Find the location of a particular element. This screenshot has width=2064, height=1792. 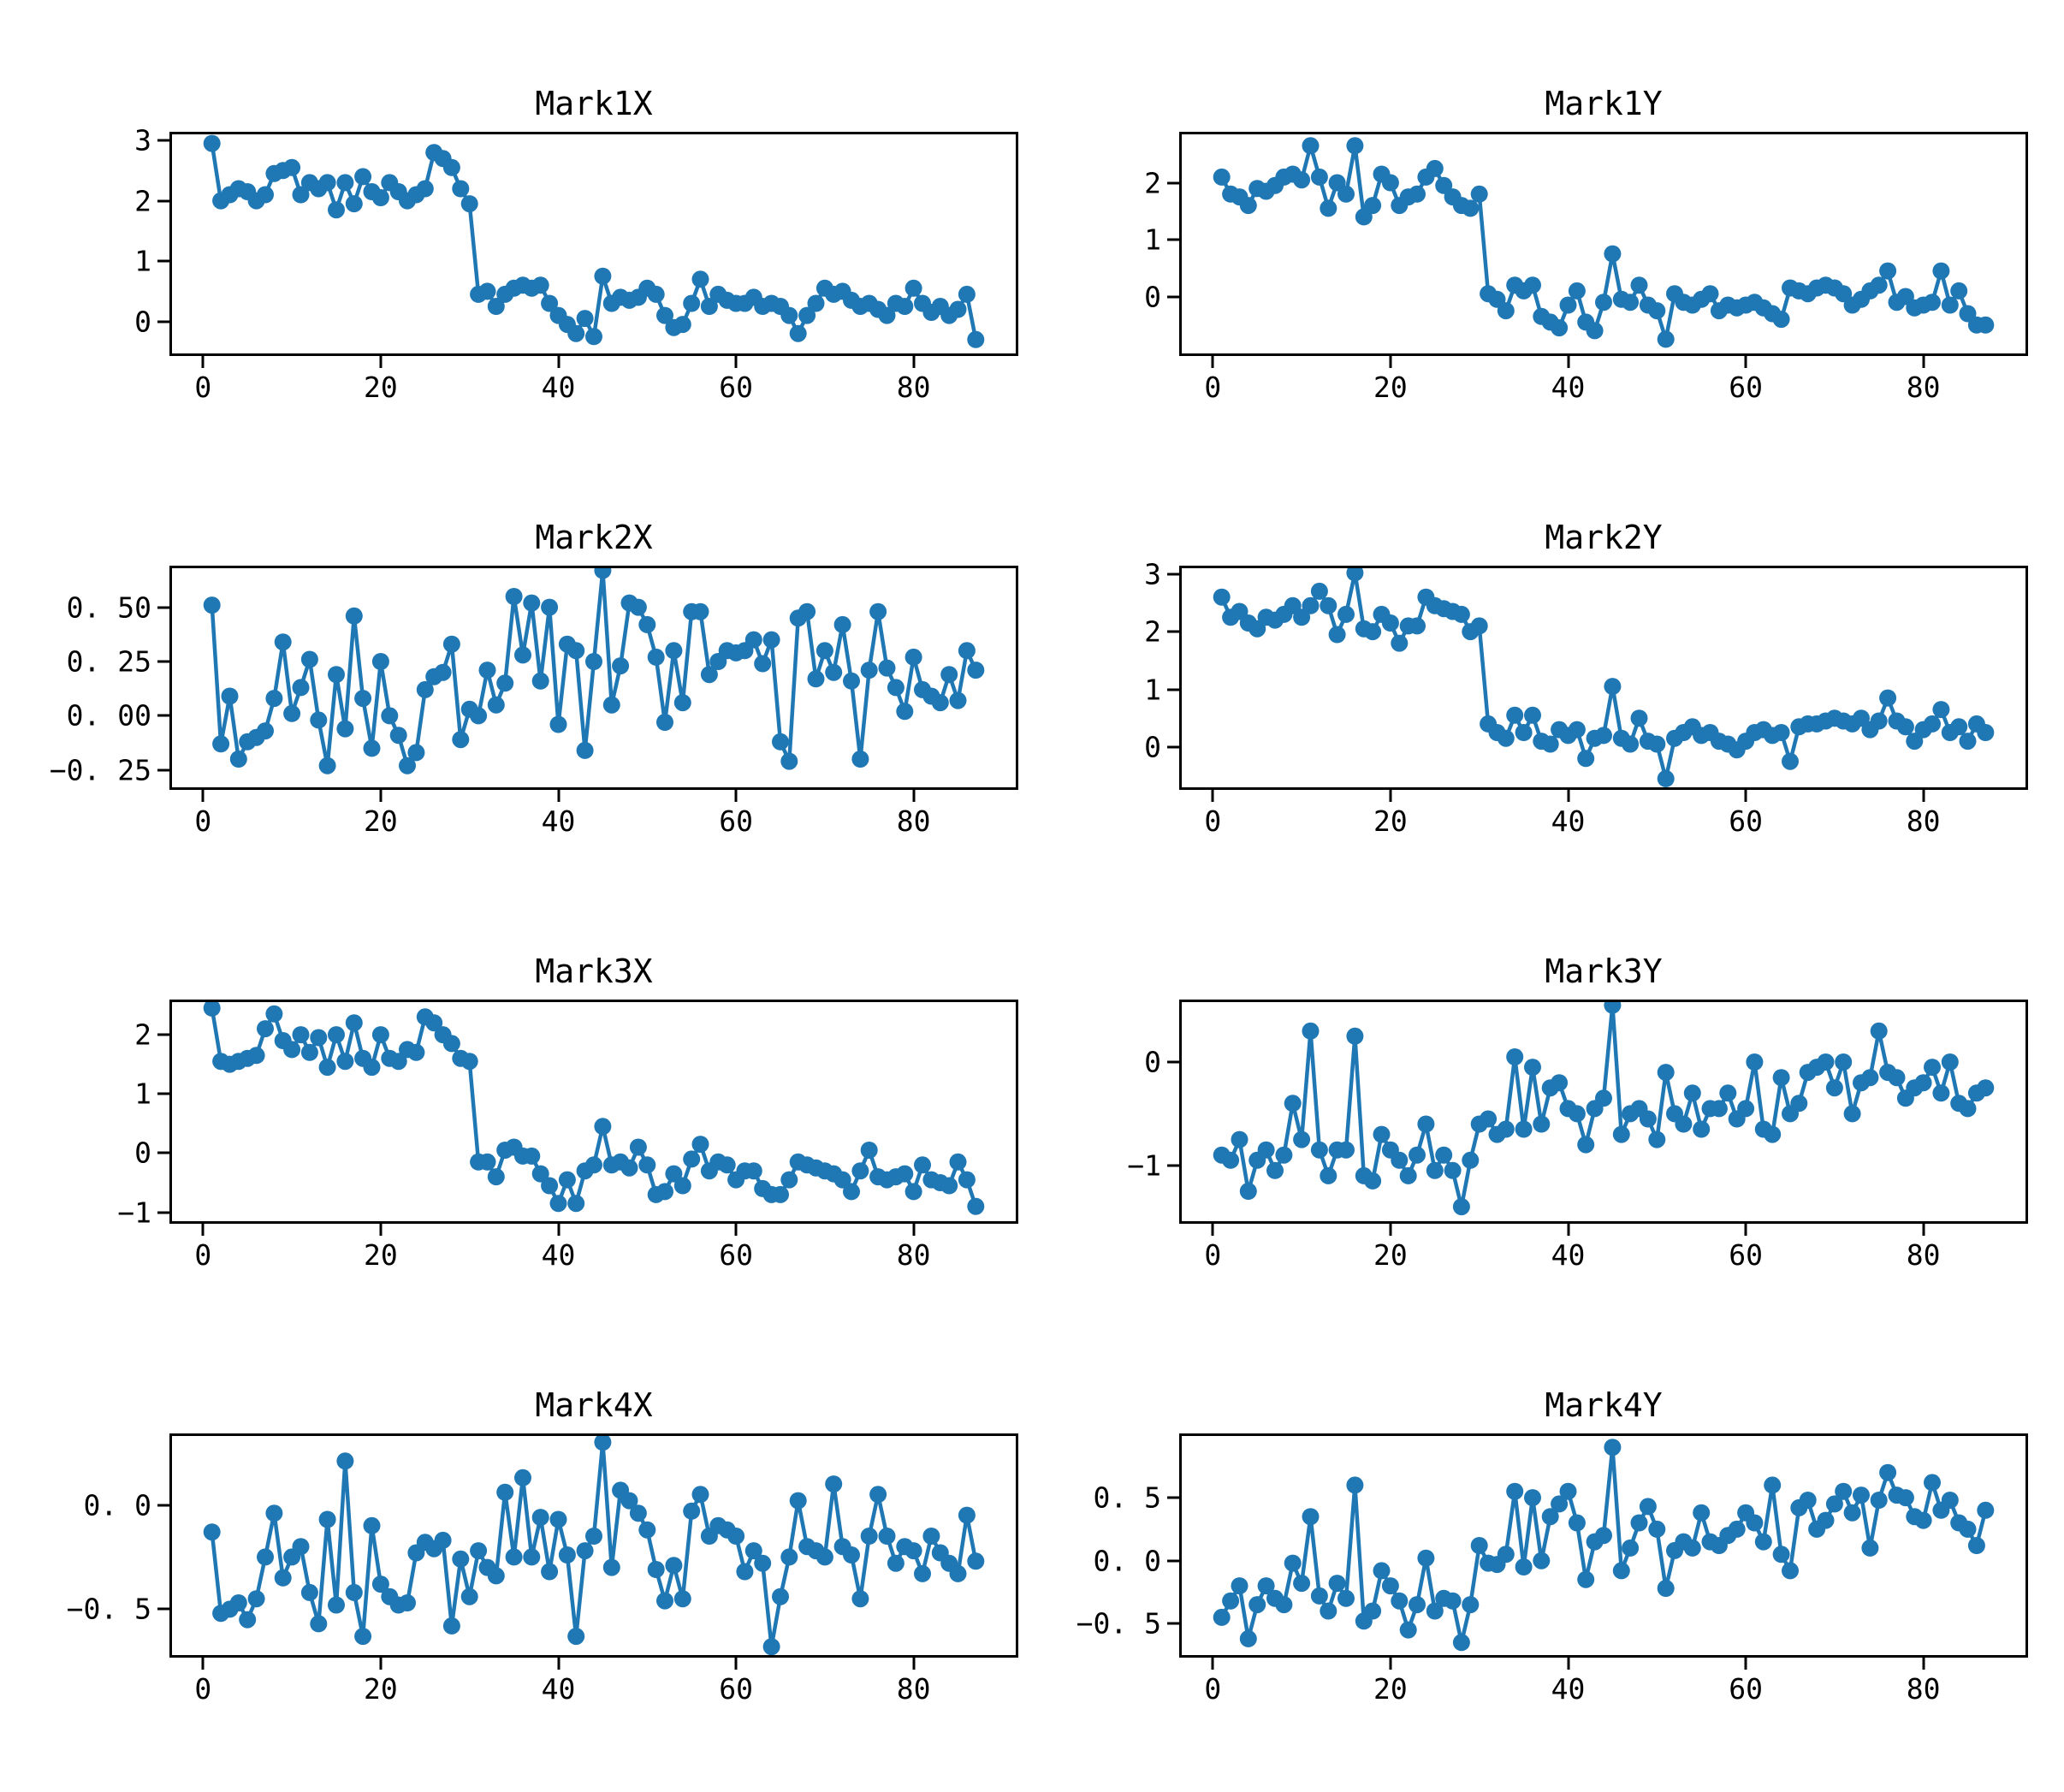

subplot-mark3y: Mark3Y −1 0 0 20 40 60 80 is located at coordinates (1577, 1112).